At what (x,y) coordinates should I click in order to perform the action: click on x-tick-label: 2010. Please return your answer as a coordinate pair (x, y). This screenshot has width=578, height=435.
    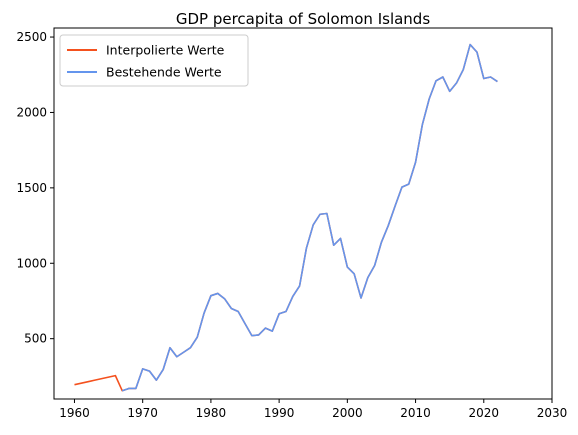
    Looking at the image, I should click on (415, 413).